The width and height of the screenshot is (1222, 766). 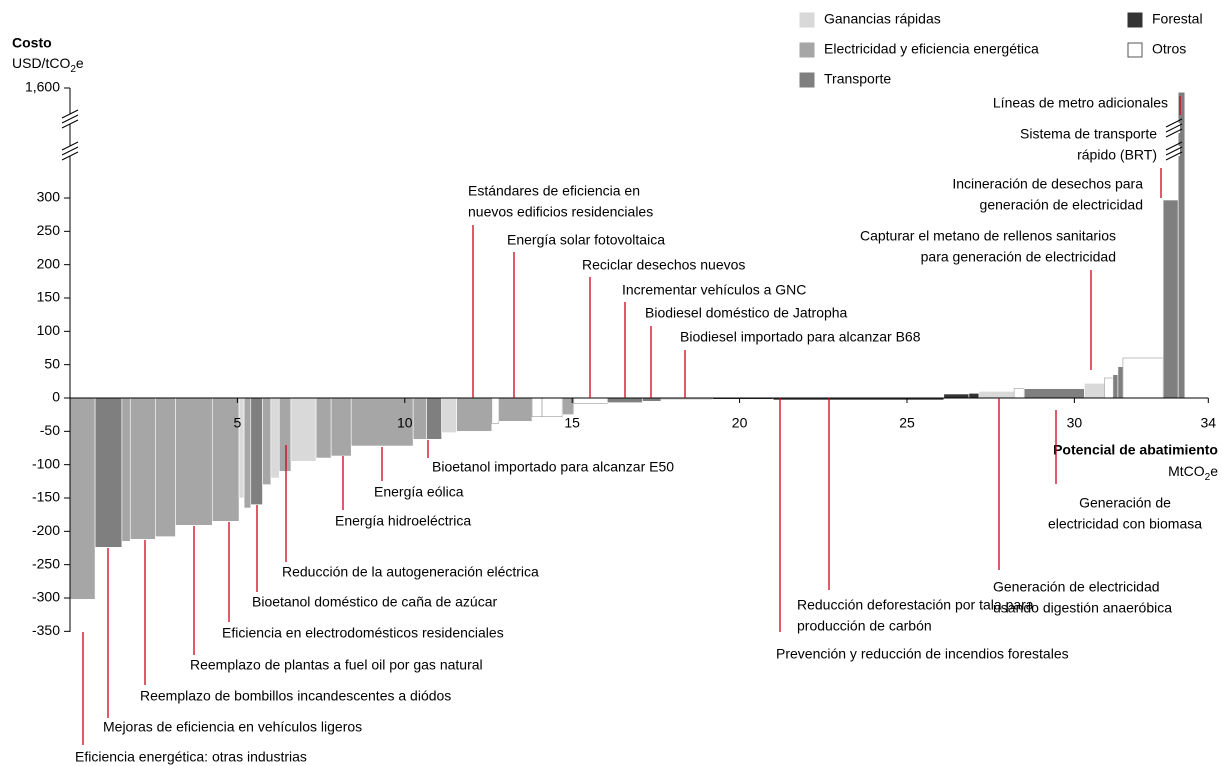 What do you see at coordinates (32, 43) in the screenshot?
I see `y-axis-label: Costo` at bounding box center [32, 43].